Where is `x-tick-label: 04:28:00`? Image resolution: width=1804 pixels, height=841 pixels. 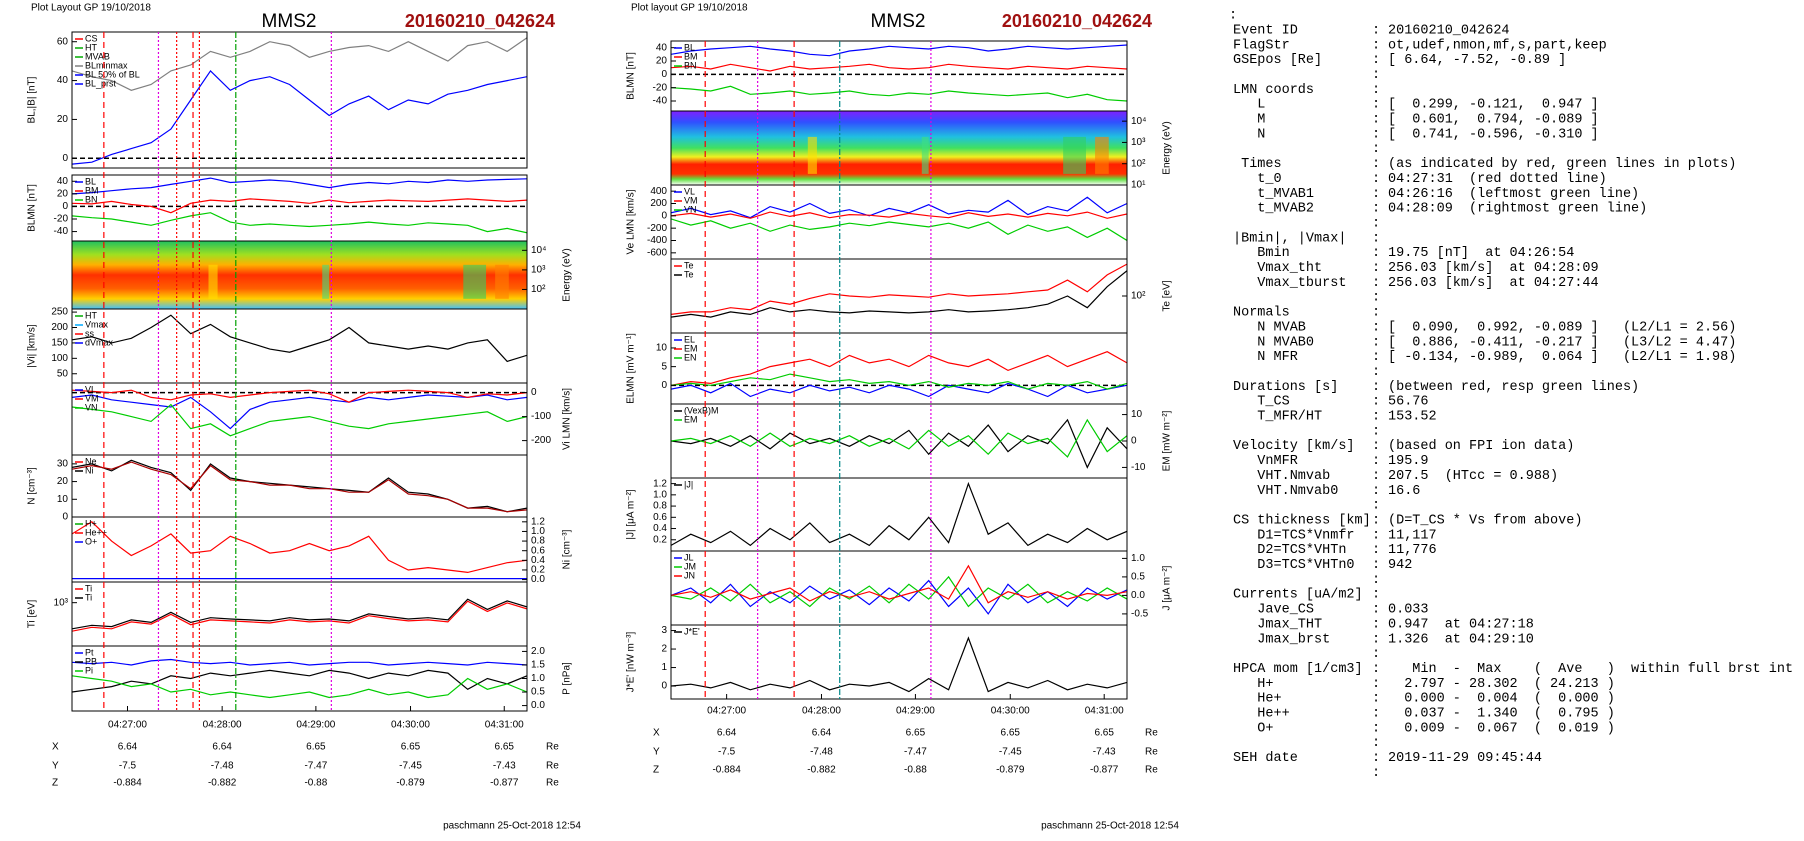
x-tick-label: 04:28:00 is located at coordinates (821, 711).